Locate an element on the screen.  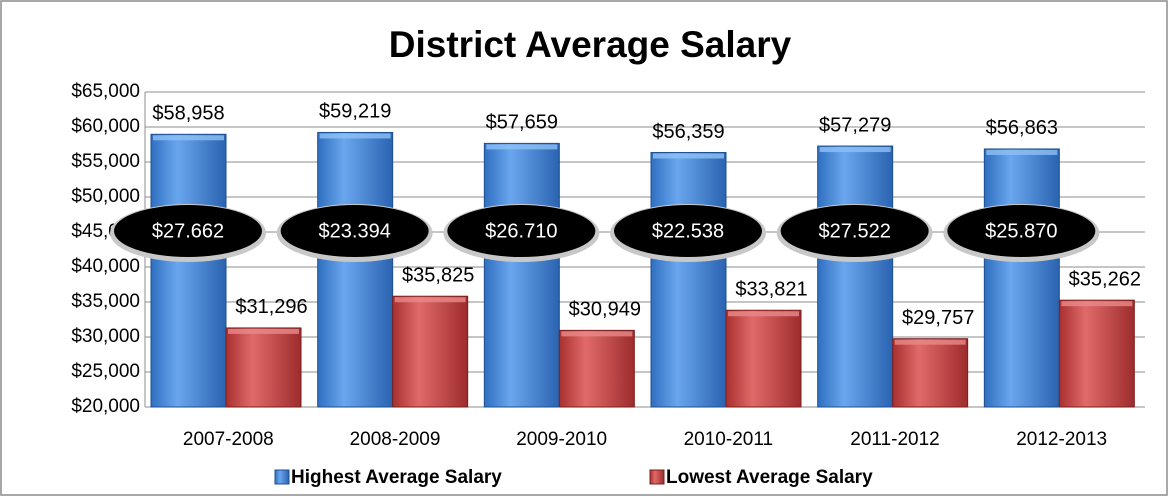
x-tick-label: 2010-2011 is located at coordinates (728, 439).